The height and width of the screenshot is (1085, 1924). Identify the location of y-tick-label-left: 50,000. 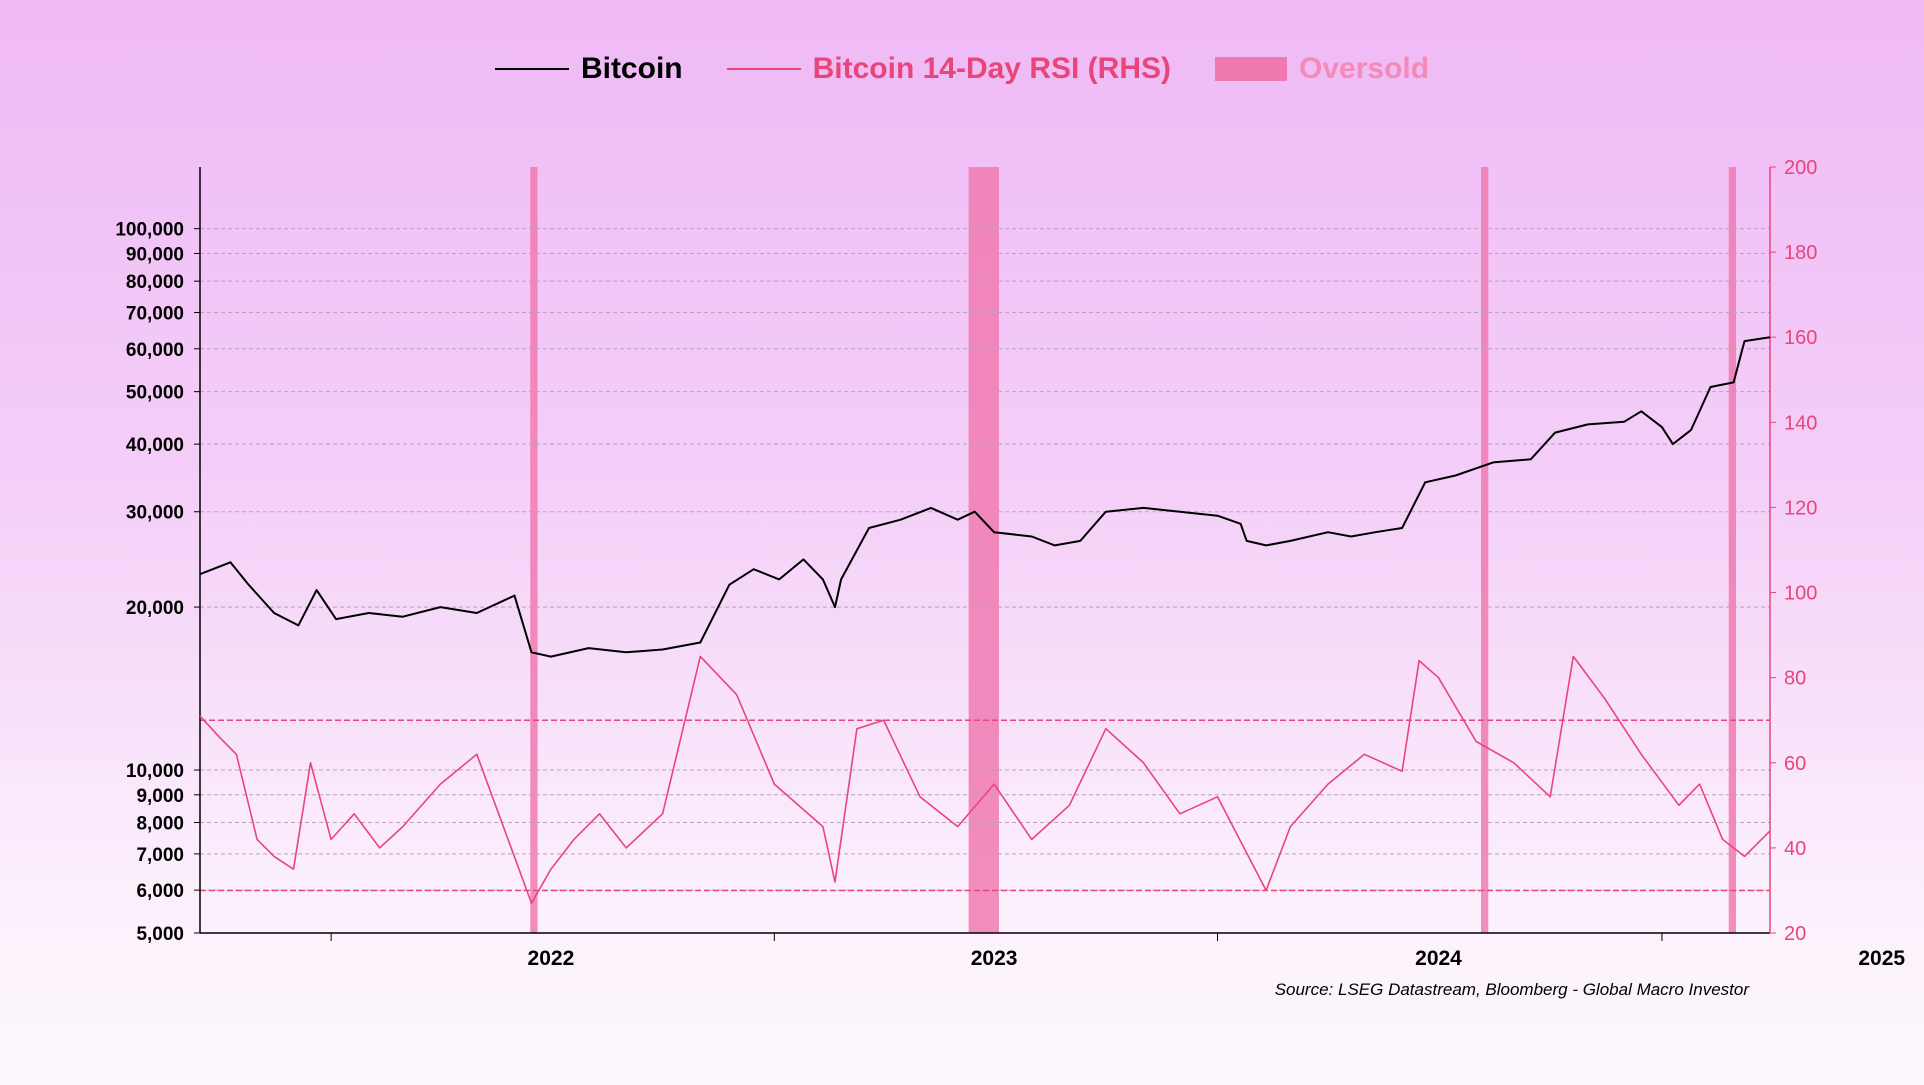
(155, 393).